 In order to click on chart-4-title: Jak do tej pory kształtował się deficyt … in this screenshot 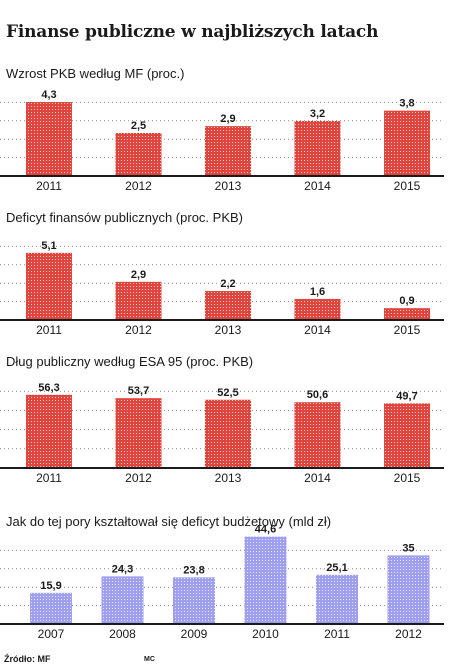, I will do `click(169, 521)`.